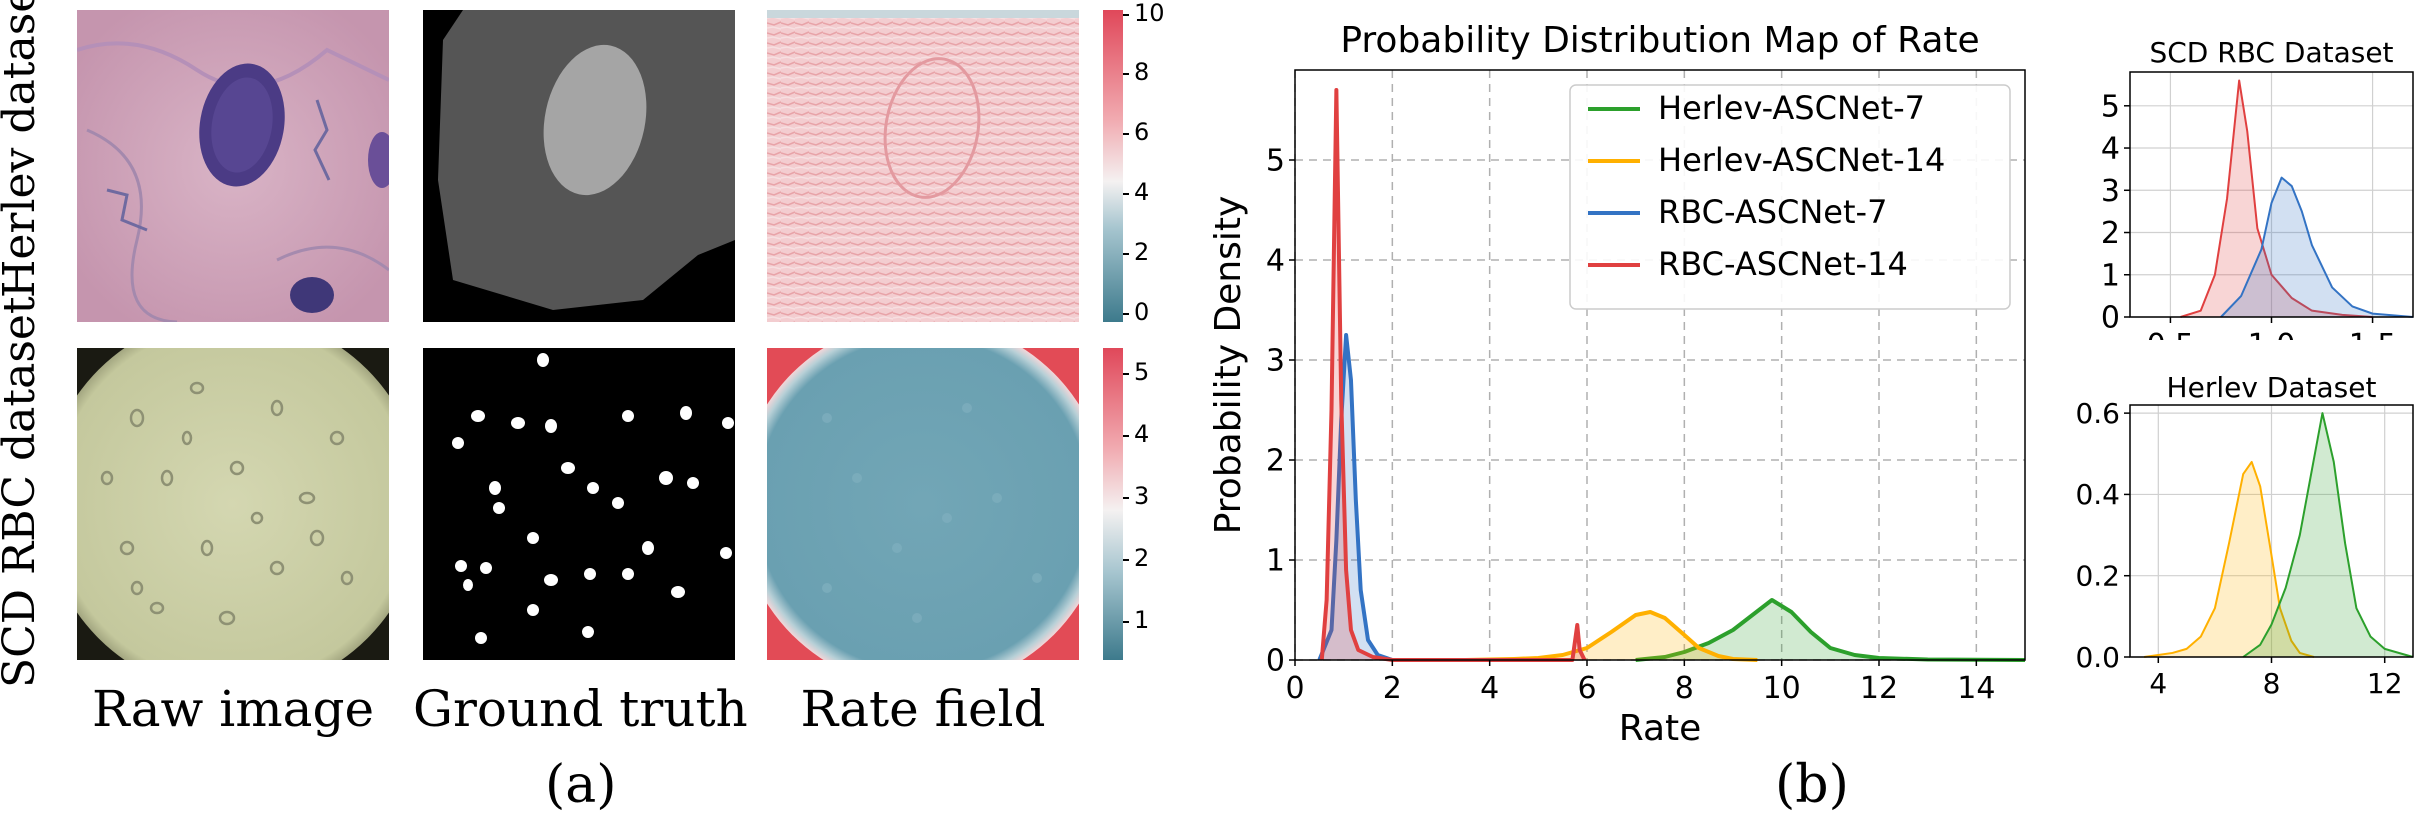 This screenshot has width=2423, height=828. I want to click on colorbar-top-tick-label: 6, so click(1142, 132).